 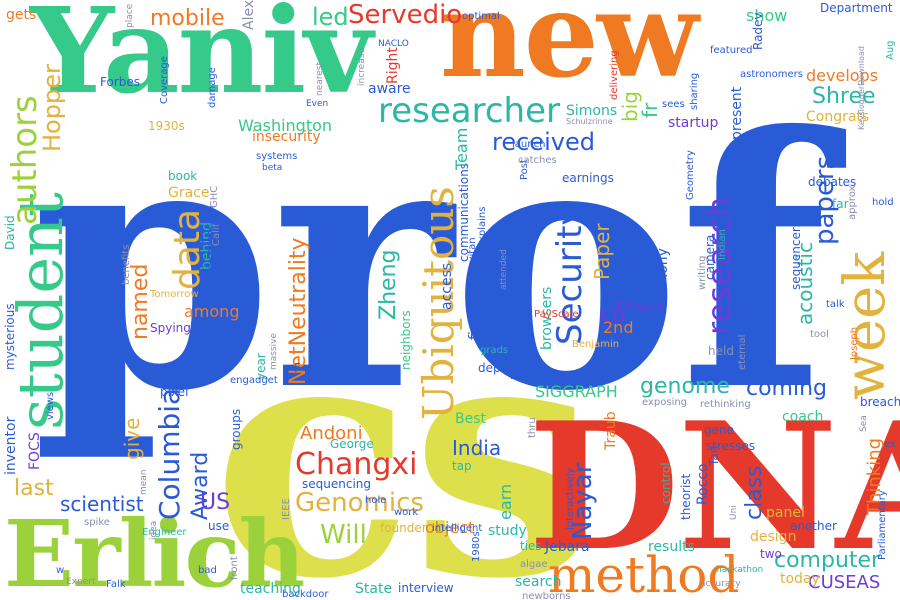 I want to click on word-Paper: Paper, so click(x=602, y=251).